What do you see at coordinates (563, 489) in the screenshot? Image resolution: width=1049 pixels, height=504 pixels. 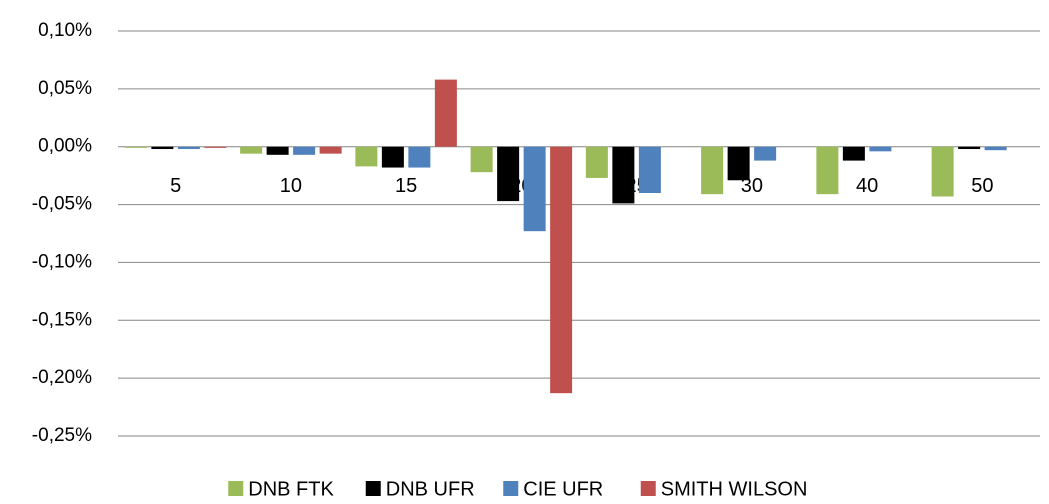 I see `legend-label: CIE UFR` at bounding box center [563, 489].